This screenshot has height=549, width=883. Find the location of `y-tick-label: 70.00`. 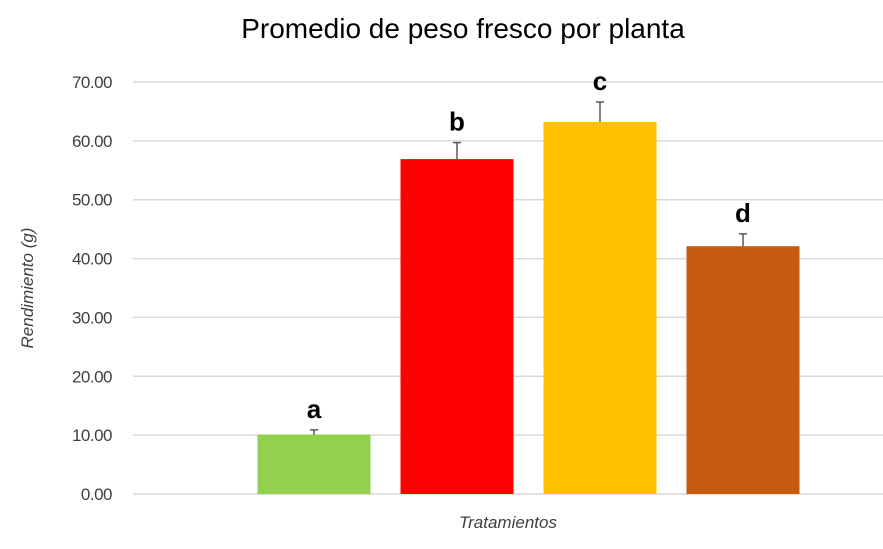

y-tick-label: 70.00 is located at coordinates (92, 82).